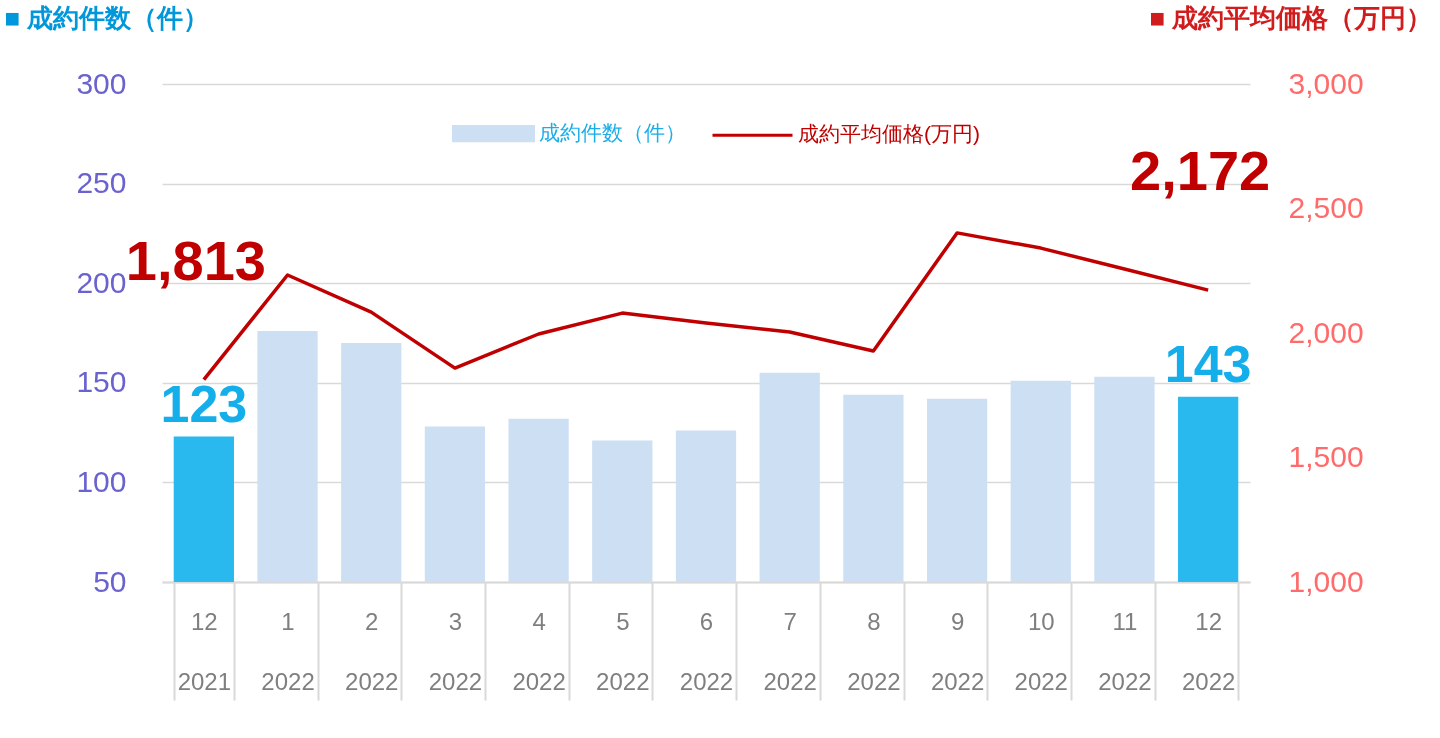  I want to click on y2-tick-label: 2,000, so click(1326, 332).